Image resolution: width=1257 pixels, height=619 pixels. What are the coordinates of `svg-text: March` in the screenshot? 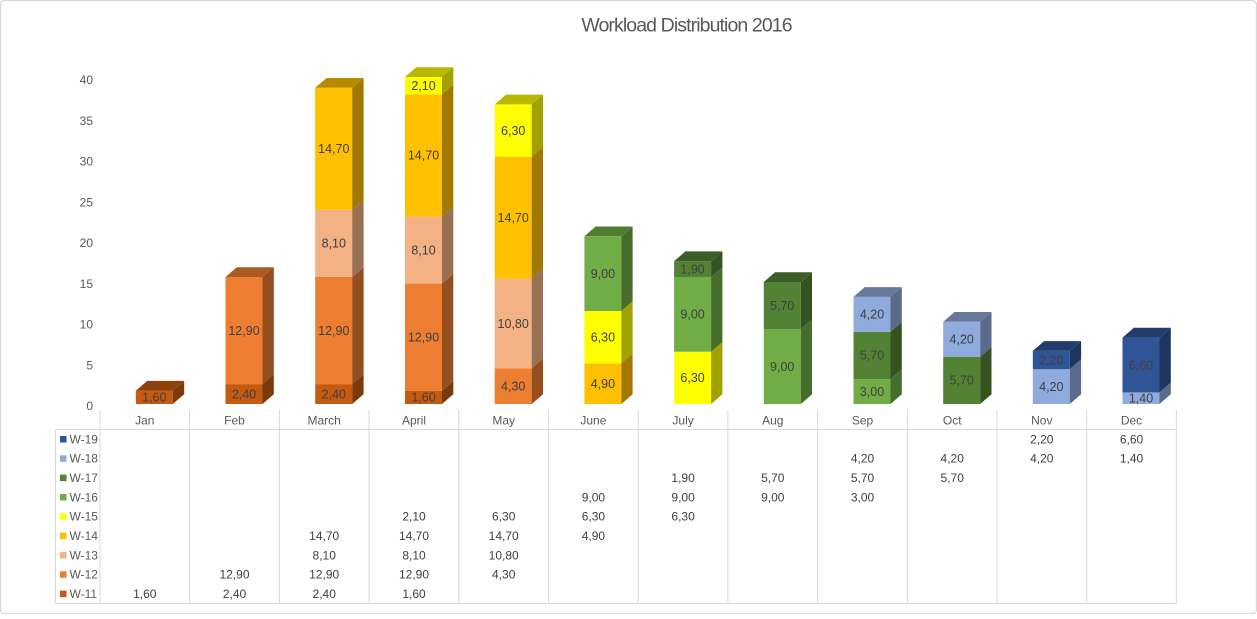 It's located at (324, 421).